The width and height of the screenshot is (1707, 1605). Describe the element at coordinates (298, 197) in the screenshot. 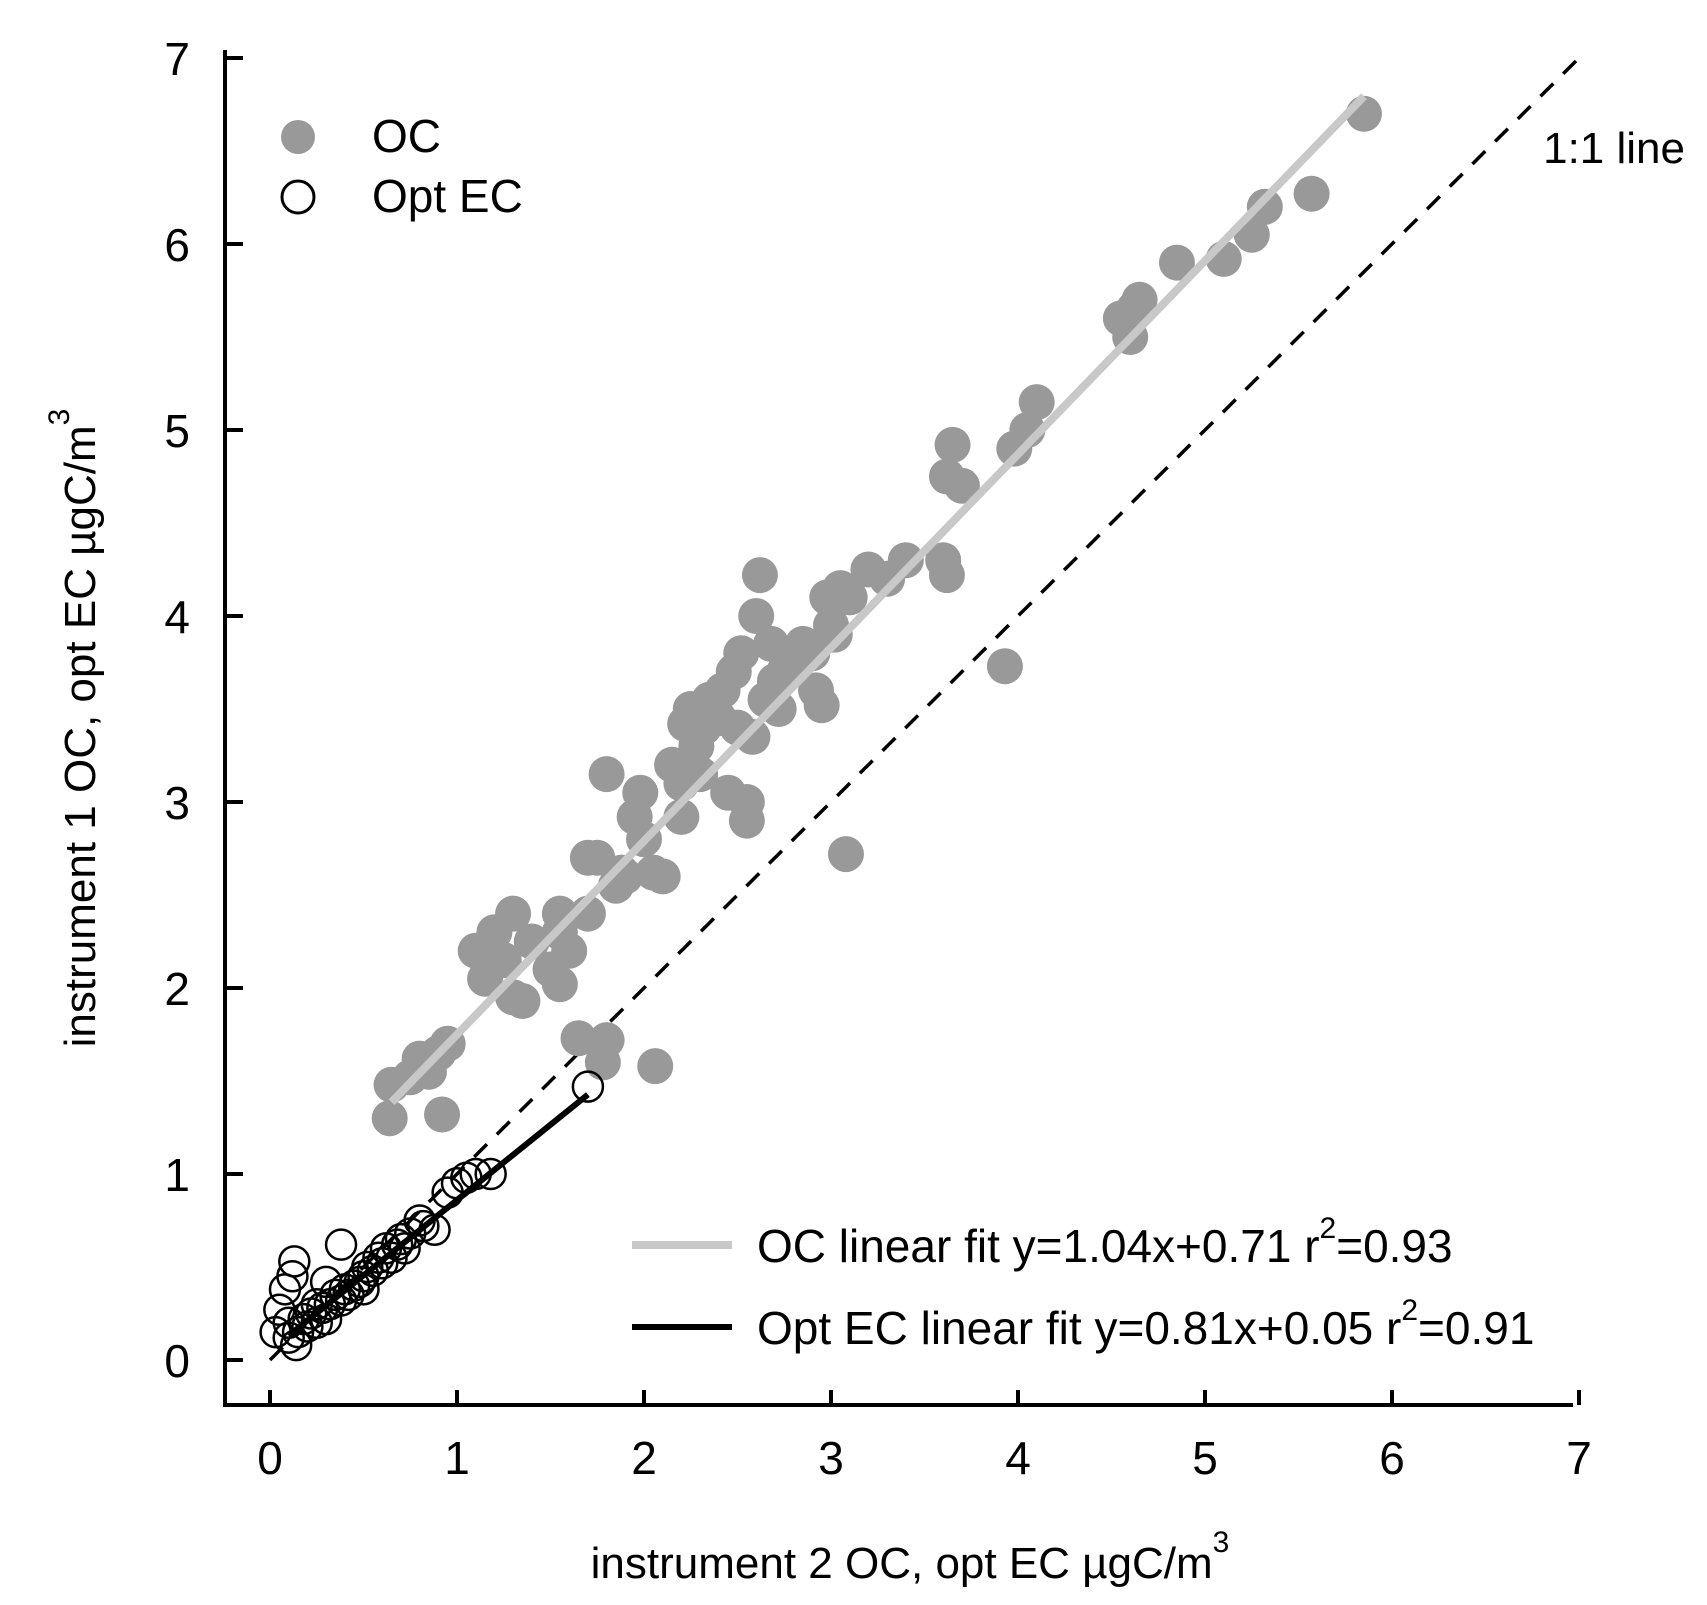

I see `legend-ec-marker` at that location.